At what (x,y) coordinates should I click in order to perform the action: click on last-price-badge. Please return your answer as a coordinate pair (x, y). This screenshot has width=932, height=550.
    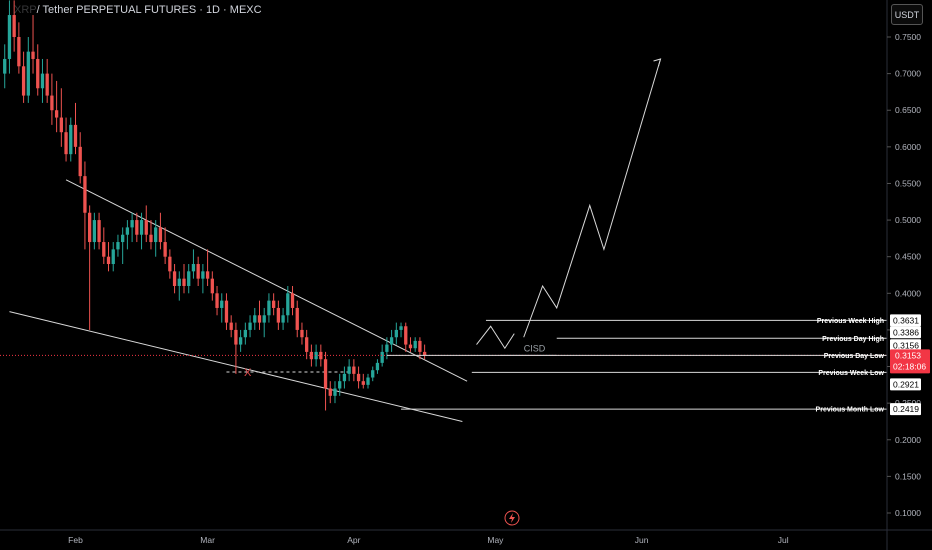
    Looking at the image, I should click on (910, 361).